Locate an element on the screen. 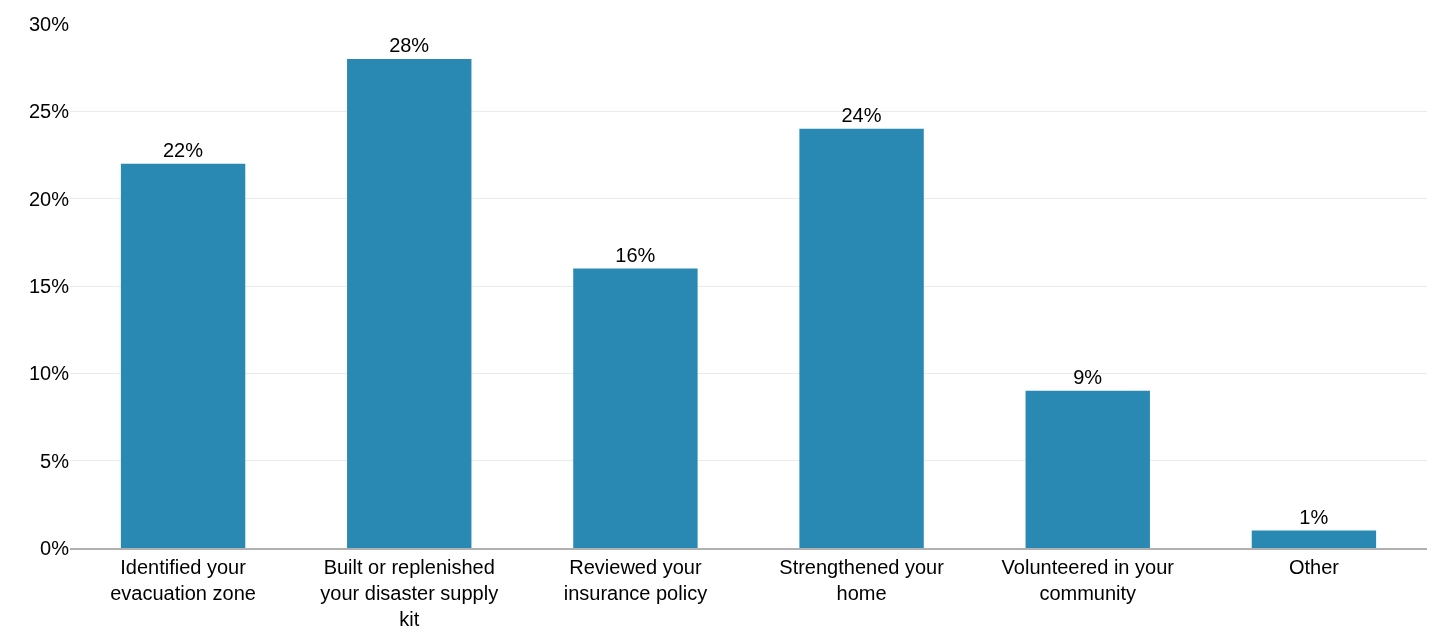 This screenshot has width=1437, height=643. x-tick-label: Reviewed your insurance policy is located at coordinates (635, 580).